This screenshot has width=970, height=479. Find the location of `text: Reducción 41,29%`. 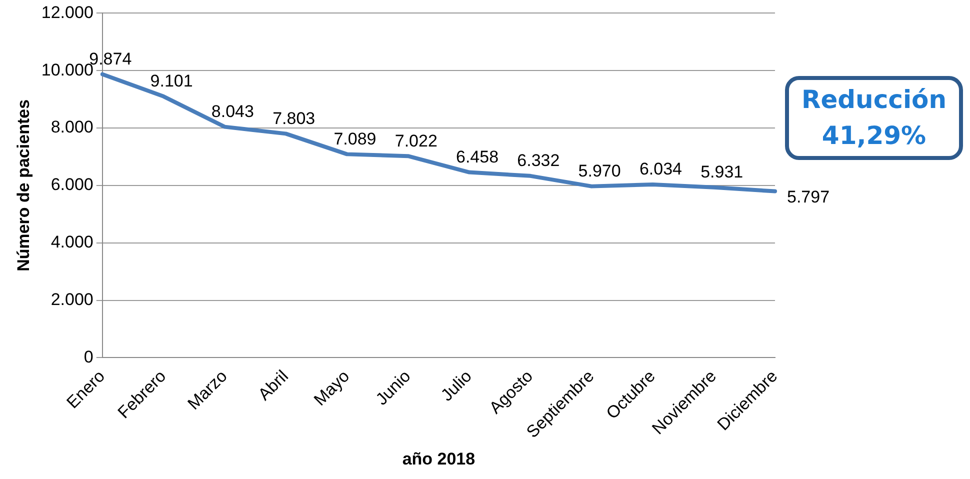

text: Reducción 41,29% is located at coordinates (874, 118).